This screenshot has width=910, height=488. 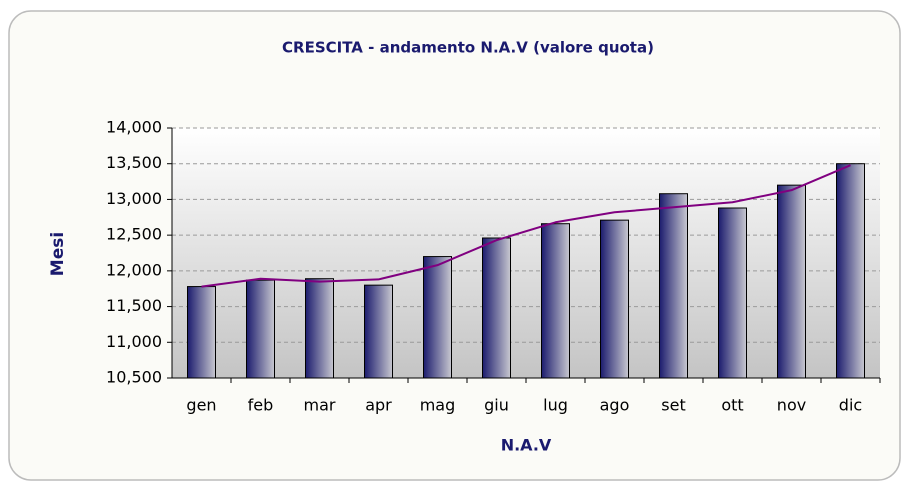 What do you see at coordinates (555, 405) in the screenshot?
I see `x-tick-label: lug` at bounding box center [555, 405].